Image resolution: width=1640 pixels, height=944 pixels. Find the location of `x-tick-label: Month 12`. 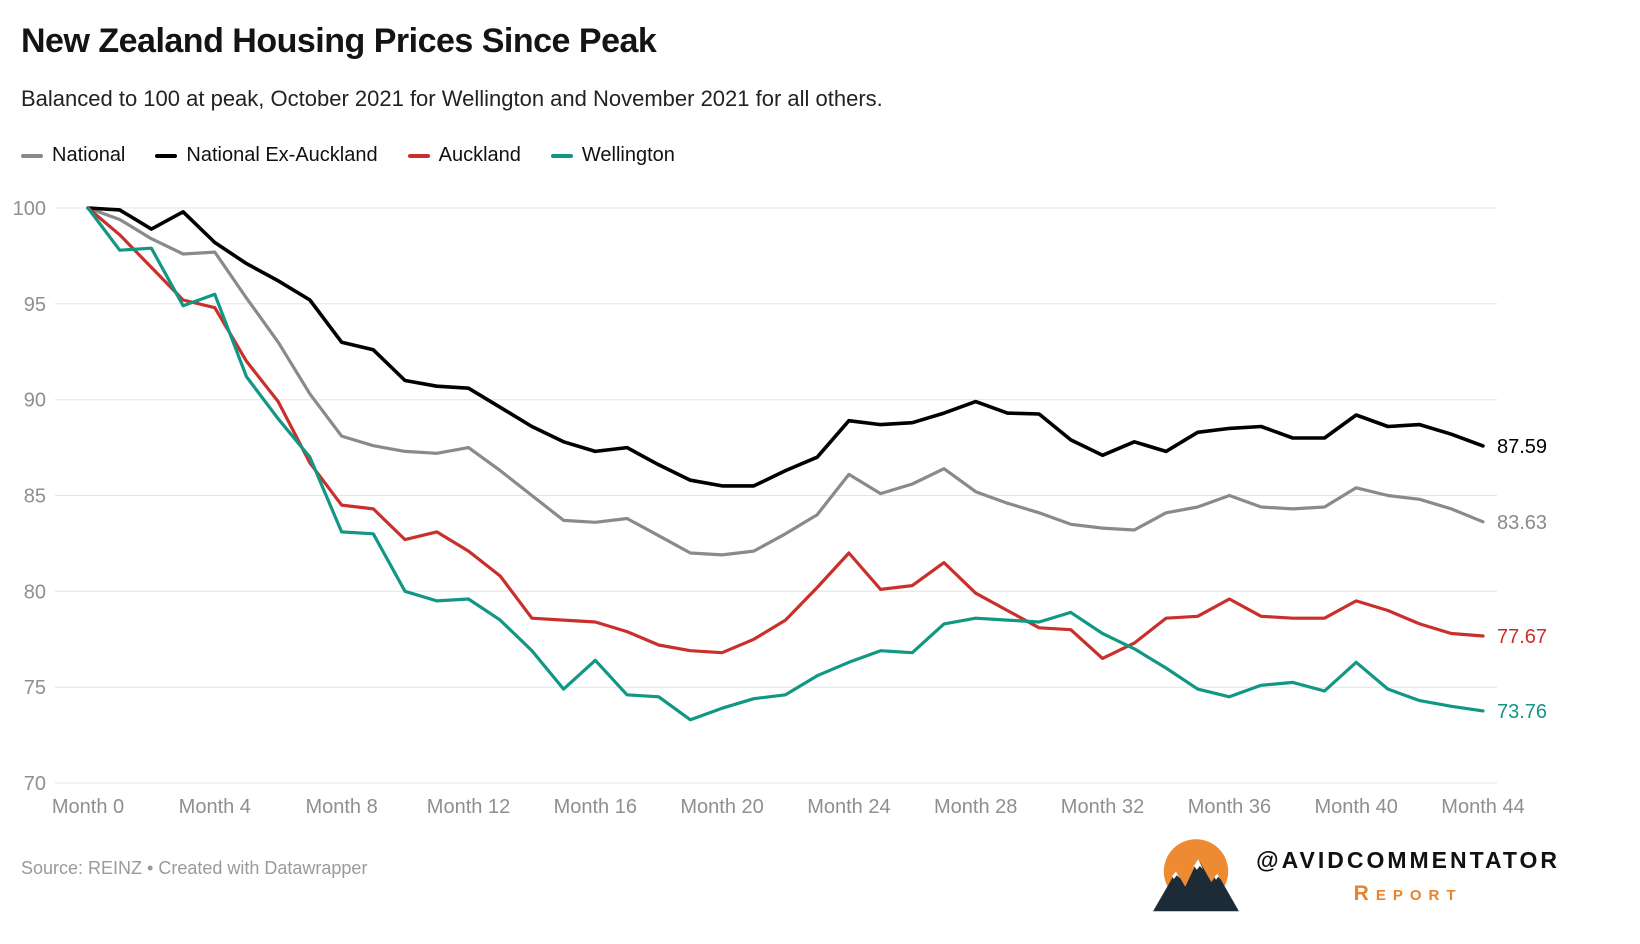

x-tick-label: Month 12 is located at coordinates (468, 807).